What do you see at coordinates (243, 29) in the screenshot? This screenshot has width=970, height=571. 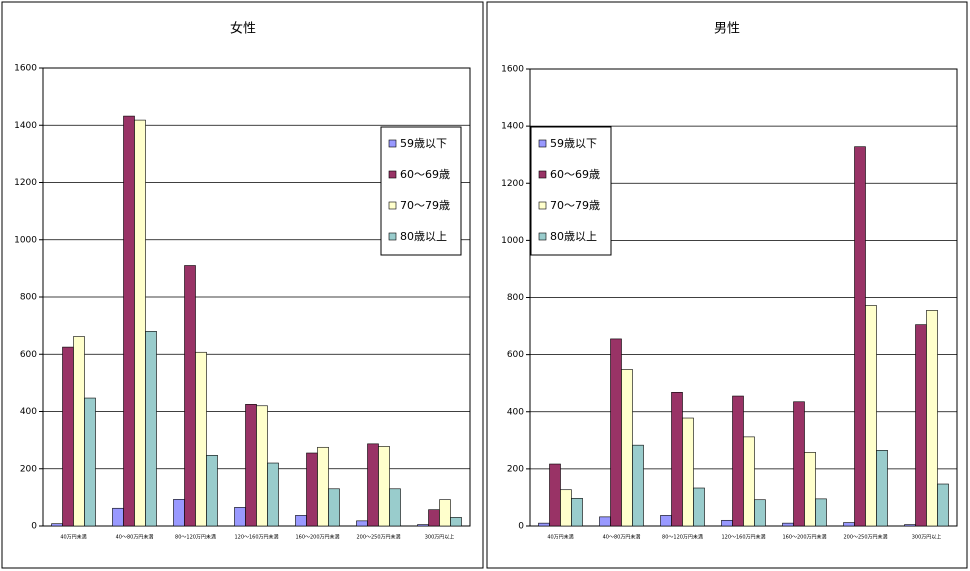 I see `chart-title: 女性` at bounding box center [243, 29].